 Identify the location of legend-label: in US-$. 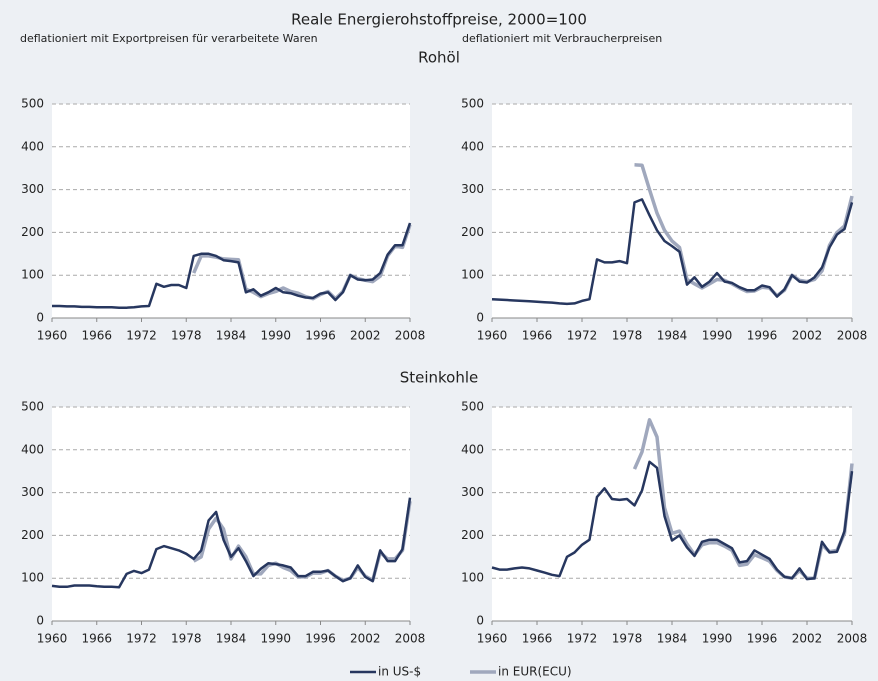
(399, 672).